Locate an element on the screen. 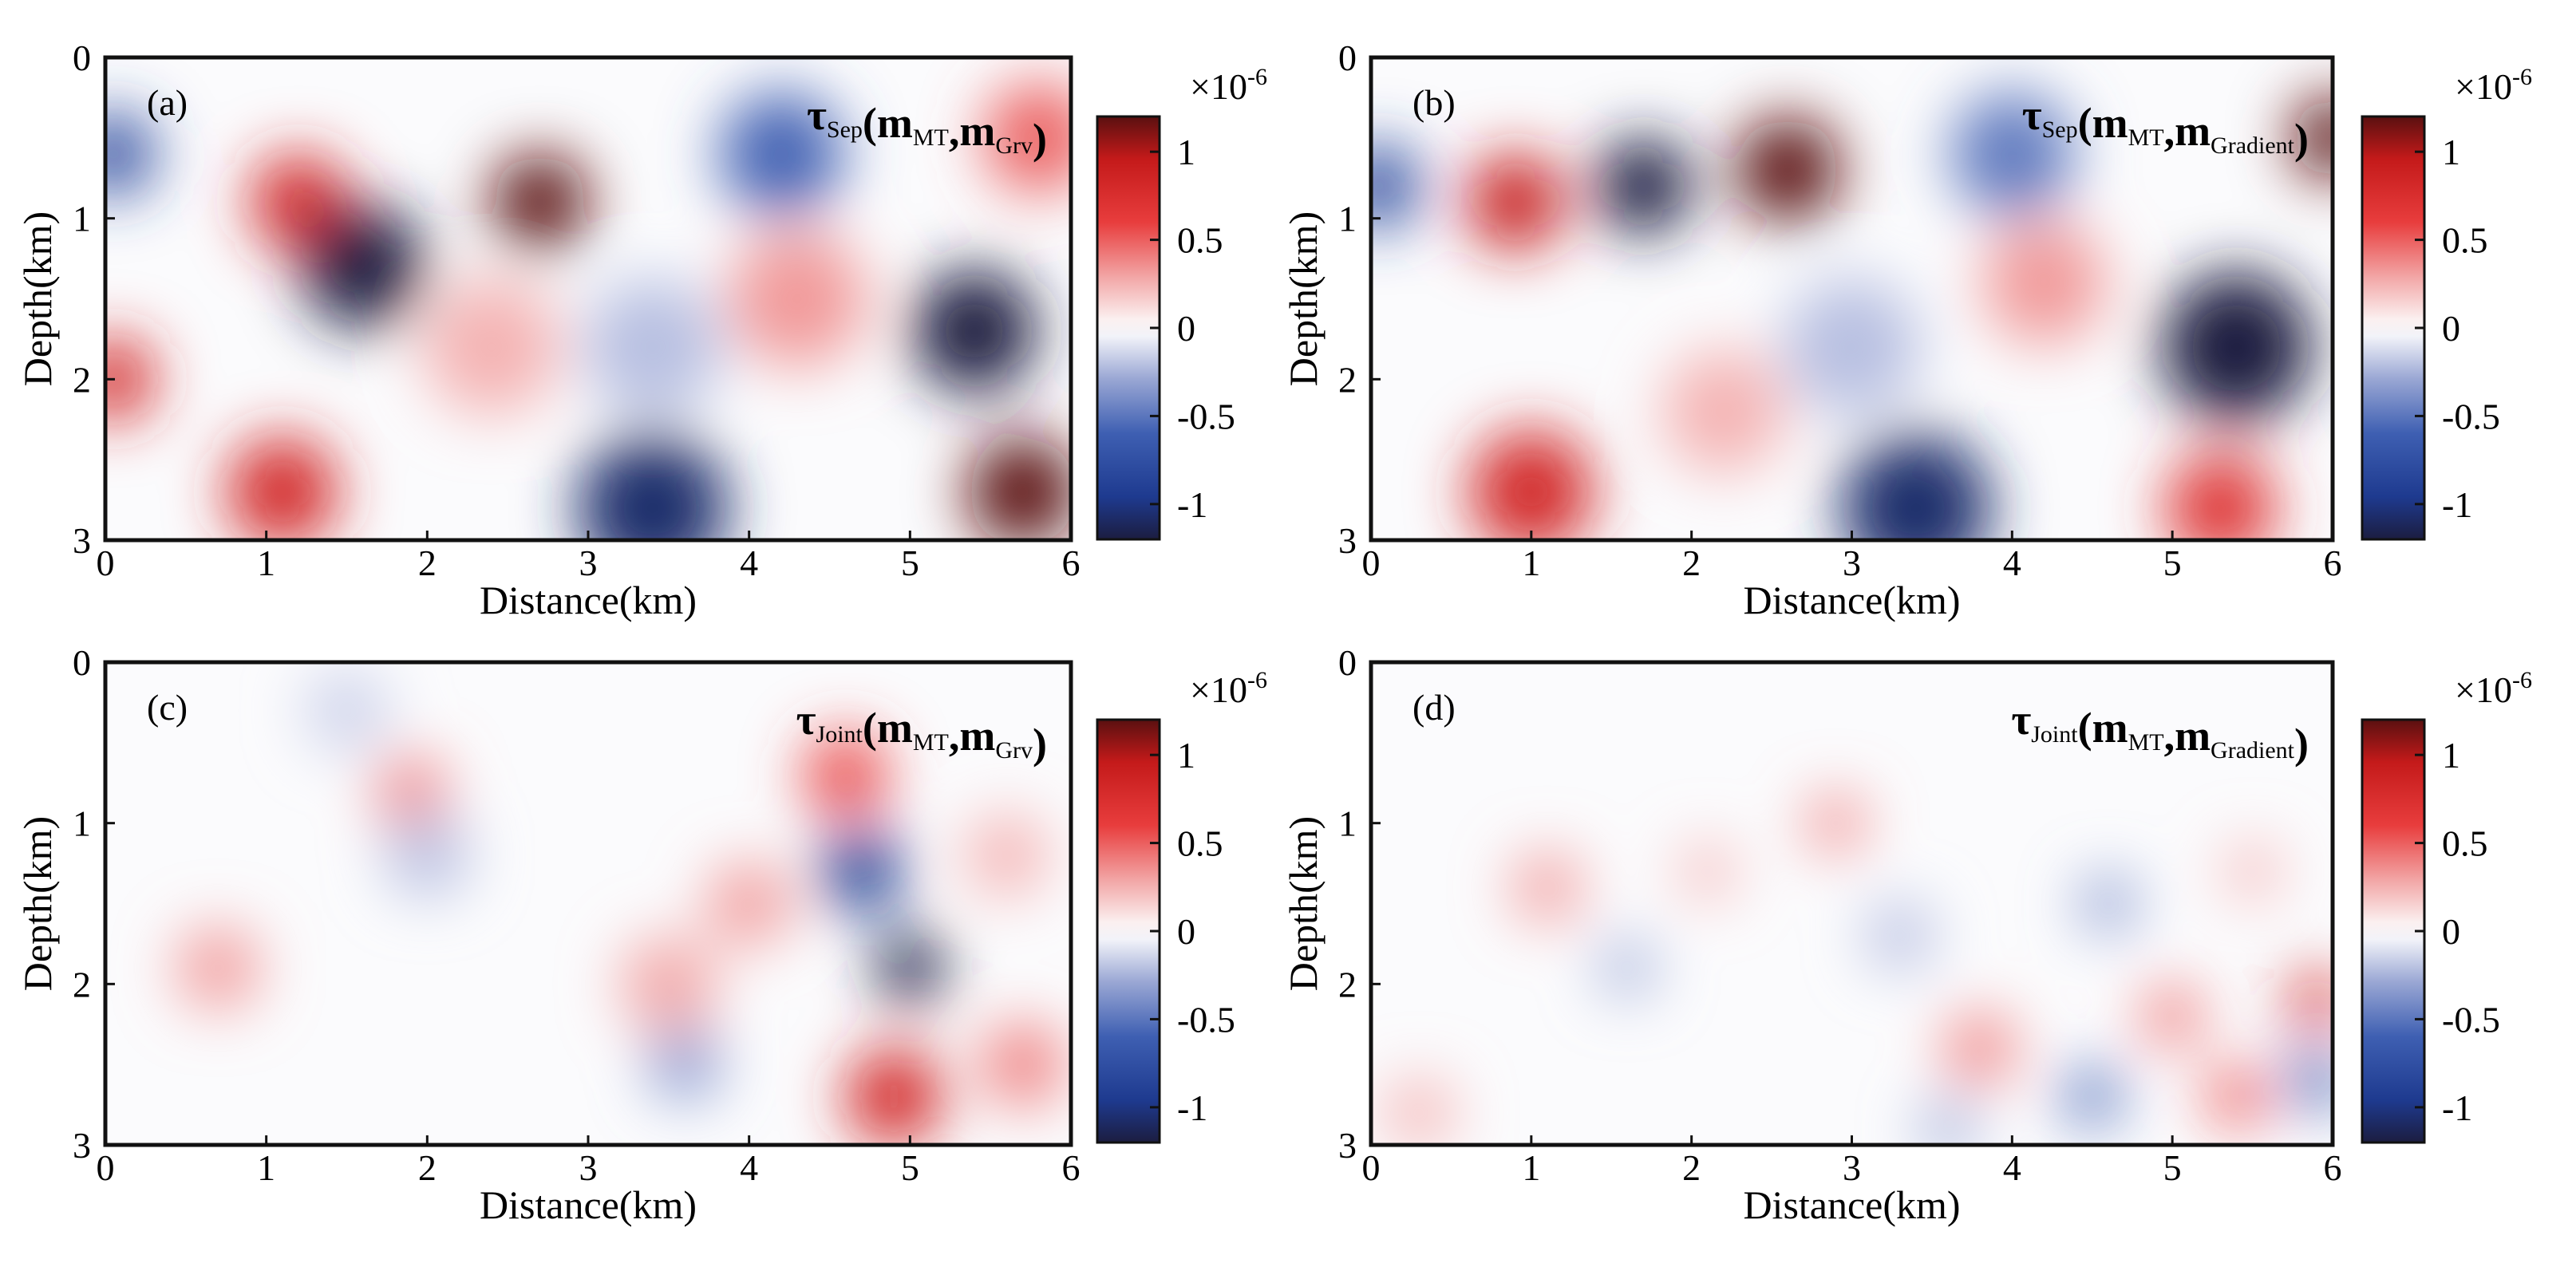 Image resolution: width=2576 pixels, height=1263 pixels. panel-a-cb-exponent: ×10⁻⁶ is located at coordinates (1228, 86).